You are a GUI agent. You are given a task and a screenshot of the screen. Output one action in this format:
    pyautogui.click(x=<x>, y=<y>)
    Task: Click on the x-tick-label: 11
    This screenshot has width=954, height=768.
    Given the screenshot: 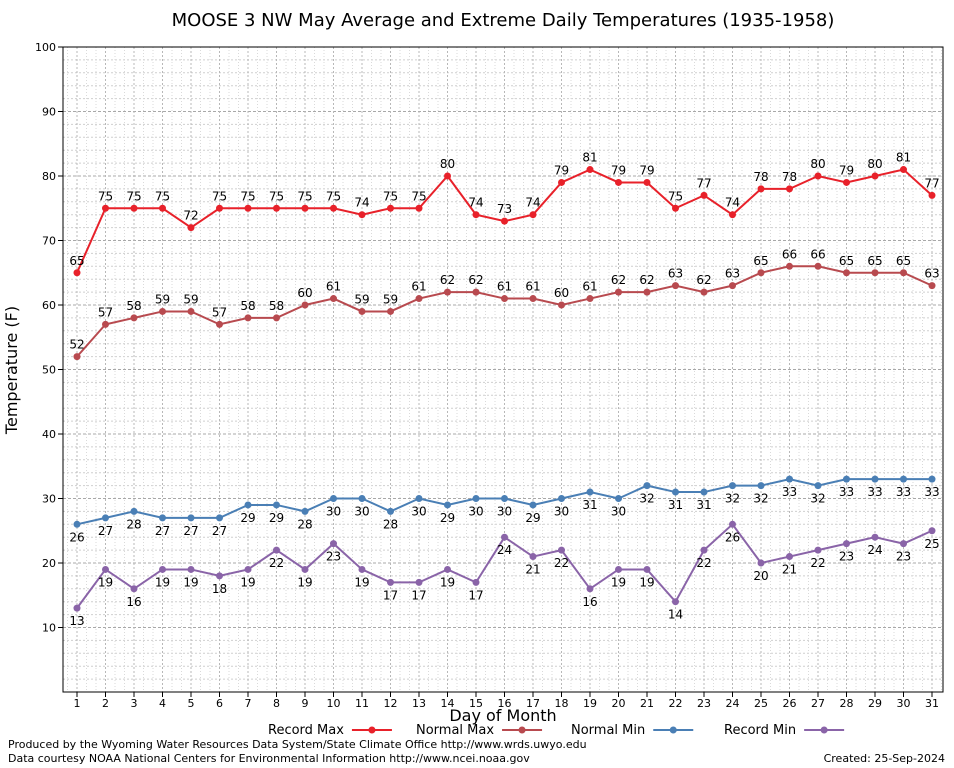 What is the action you would take?
    pyautogui.click(x=362, y=703)
    